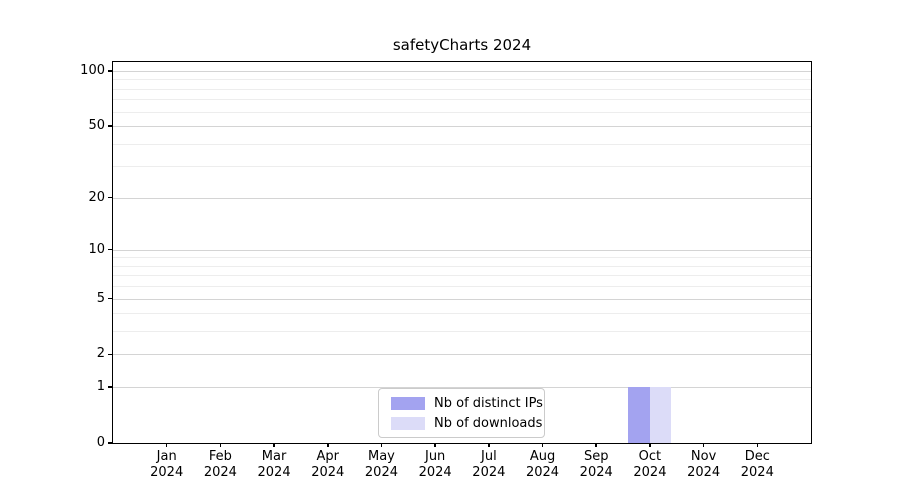 The width and height of the screenshot is (900, 500). What do you see at coordinates (639, 415) in the screenshot?
I see `bar-nb-of-distinct-ips-oct` at bounding box center [639, 415].